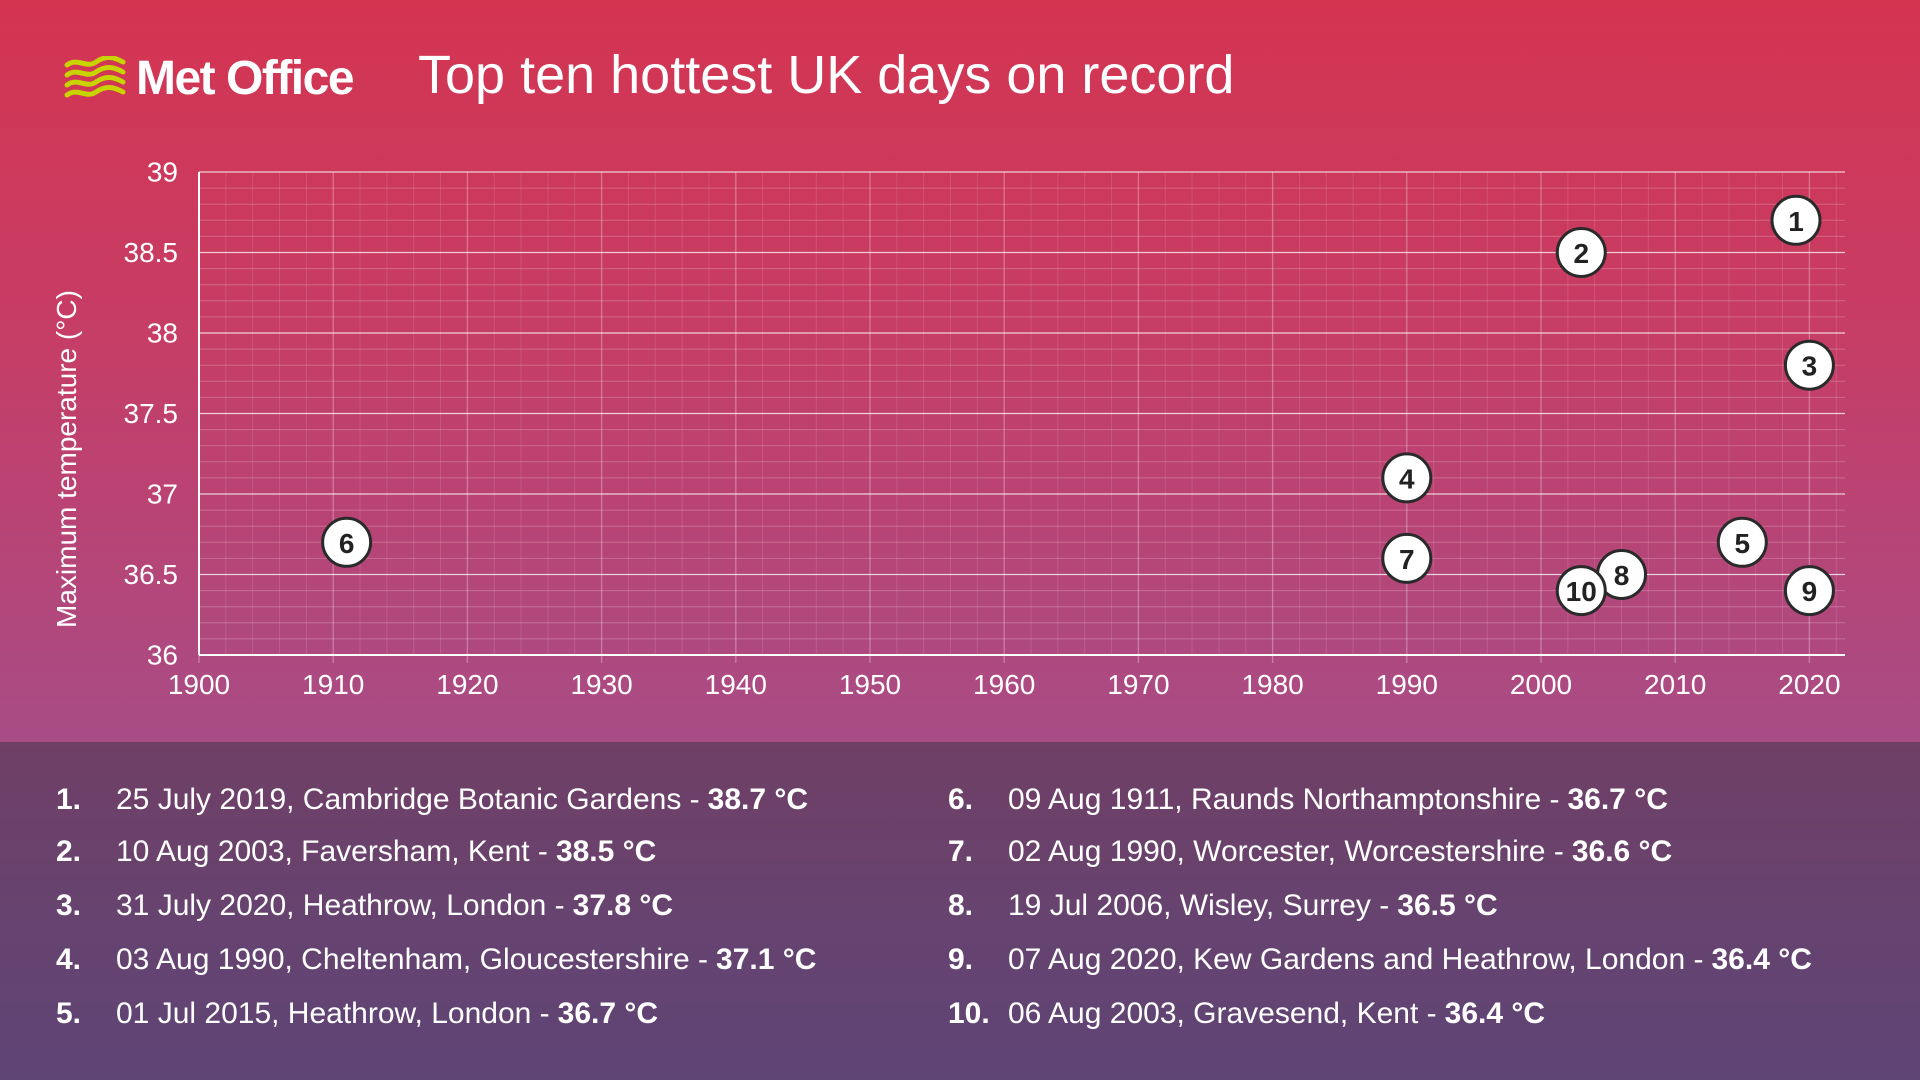 This screenshot has width=1920, height=1080. I want to click on legend-item-number: 8., so click(961, 905).